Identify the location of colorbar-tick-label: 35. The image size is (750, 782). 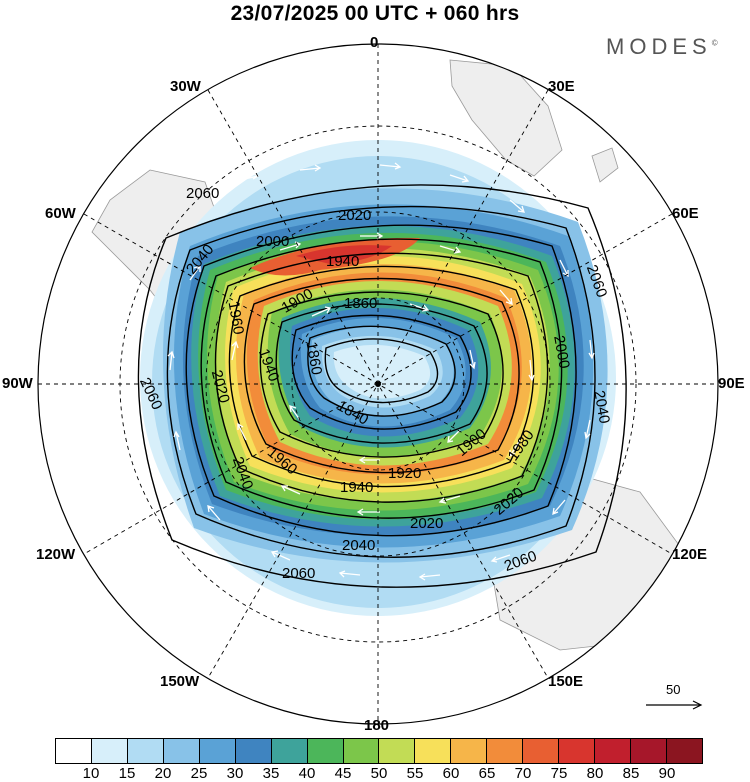
(271, 773).